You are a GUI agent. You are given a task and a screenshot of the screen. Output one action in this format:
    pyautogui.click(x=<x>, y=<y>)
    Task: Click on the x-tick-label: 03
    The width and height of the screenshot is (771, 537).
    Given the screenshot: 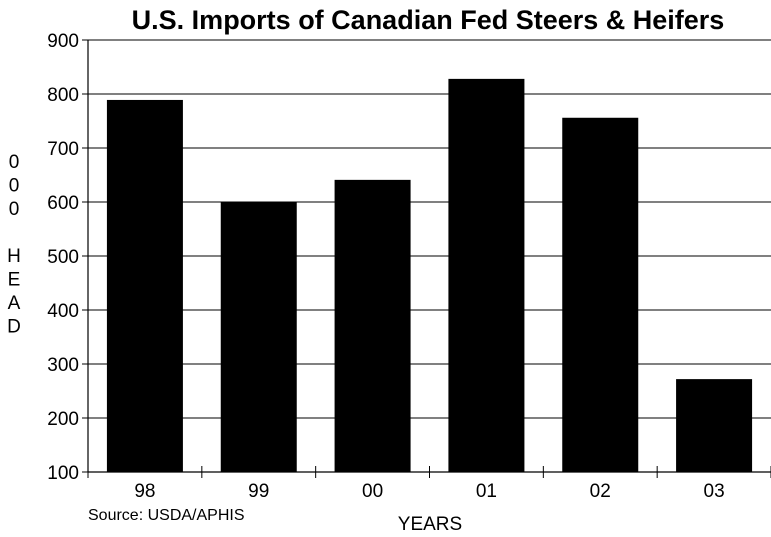 What is the action you would take?
    pyautogui.click(x=714, y=491)
    